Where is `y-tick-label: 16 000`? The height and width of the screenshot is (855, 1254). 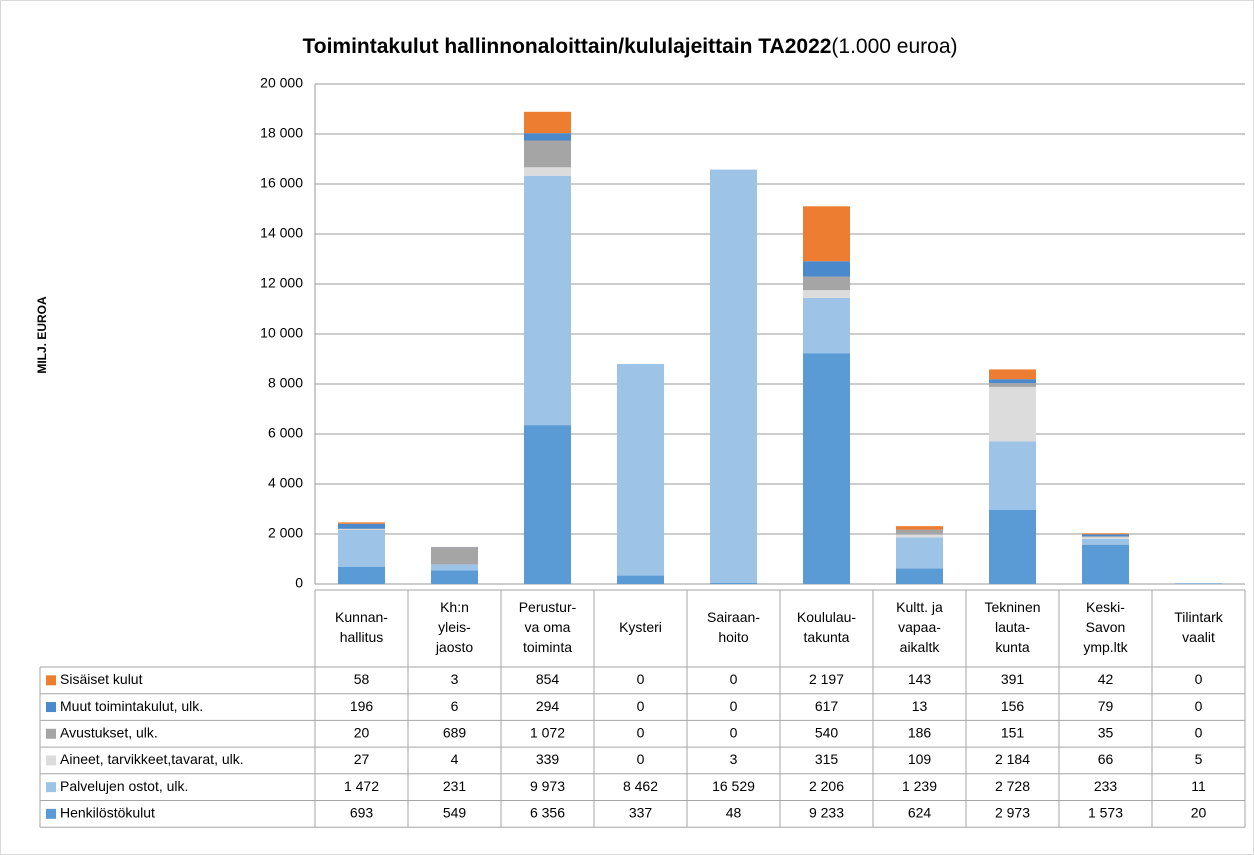 y-tick-label: 16 000 is located at coordinates (281, 183).